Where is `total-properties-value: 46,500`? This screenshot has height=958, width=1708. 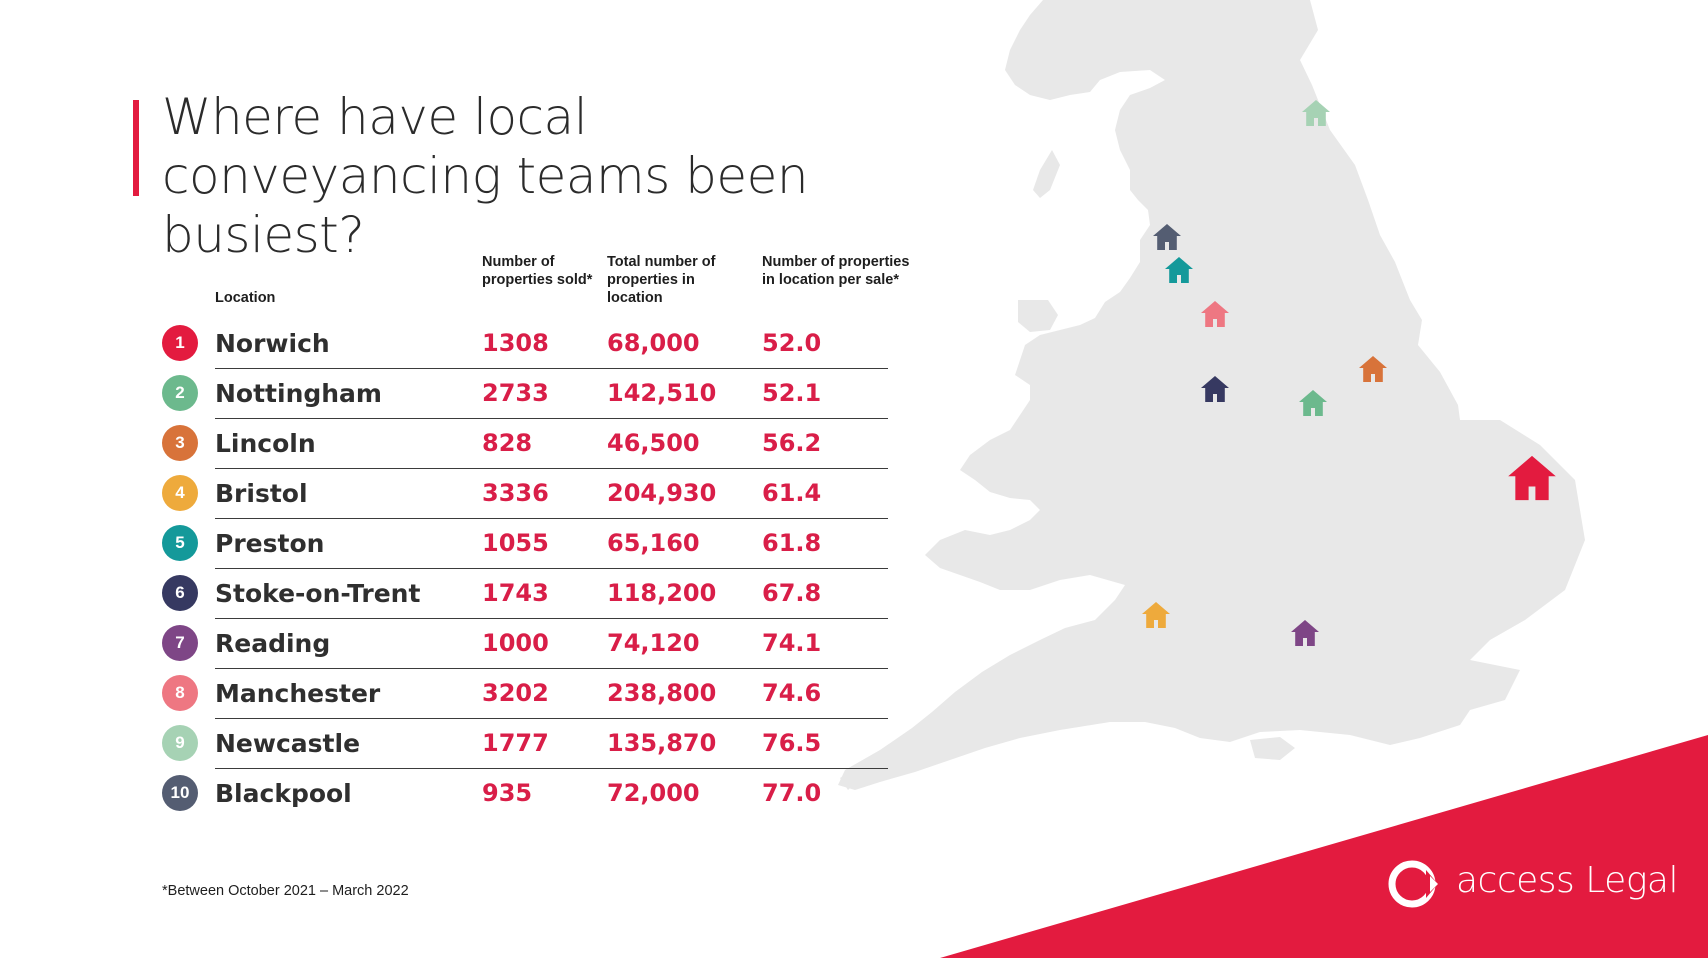 total-properties-value: 46,500 is located at coordinates (653, 443).